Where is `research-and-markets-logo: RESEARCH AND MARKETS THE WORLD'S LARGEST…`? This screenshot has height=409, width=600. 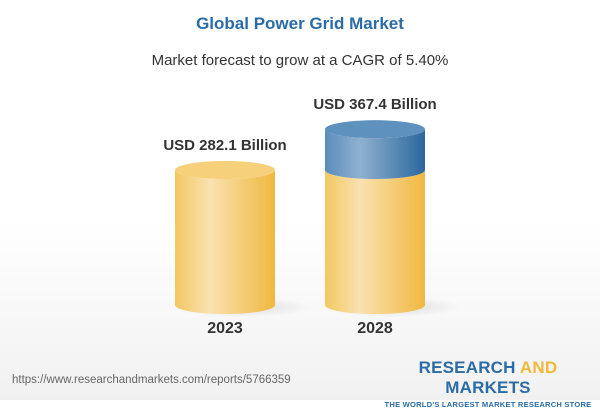 research-and-markets-logo: RESEARCH AND MARKETS THE WORLD'S LARGEST… is located at coordinates (488, 383).